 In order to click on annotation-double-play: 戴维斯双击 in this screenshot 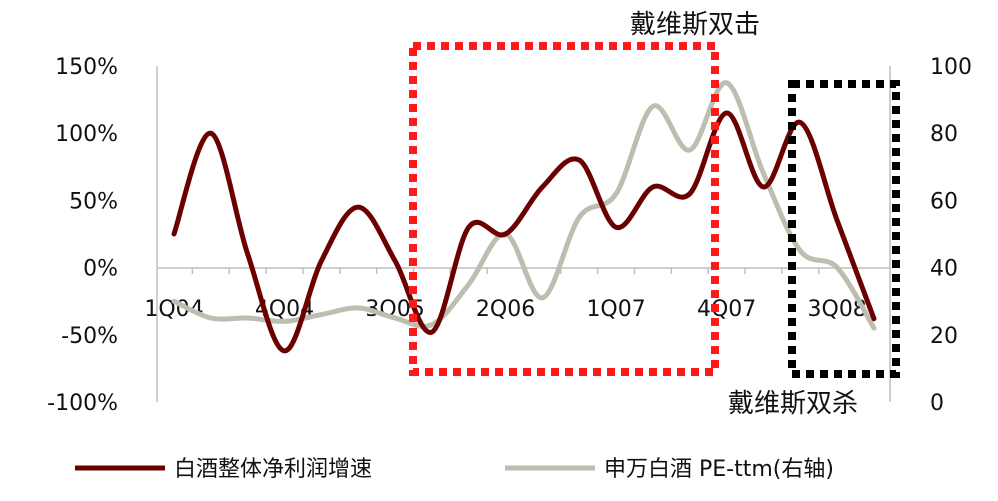, I will do `click(695, 25)`.